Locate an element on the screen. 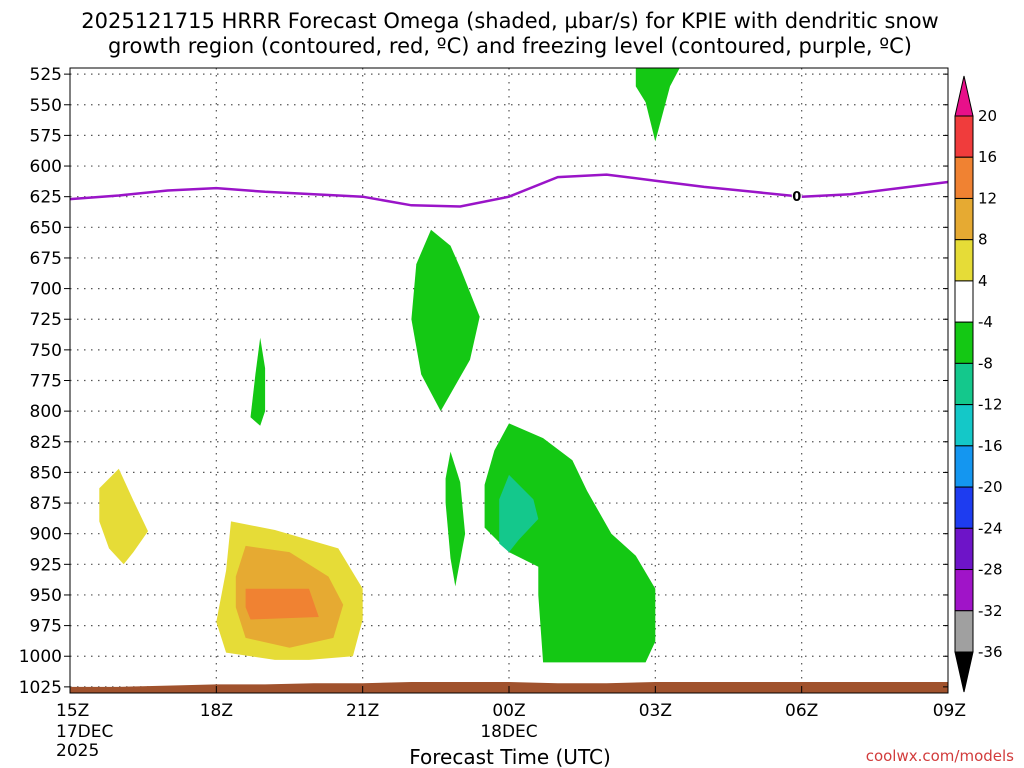 The image size is (1024, 768). freezing-level-label-bg is located at coordinates (796, 196).